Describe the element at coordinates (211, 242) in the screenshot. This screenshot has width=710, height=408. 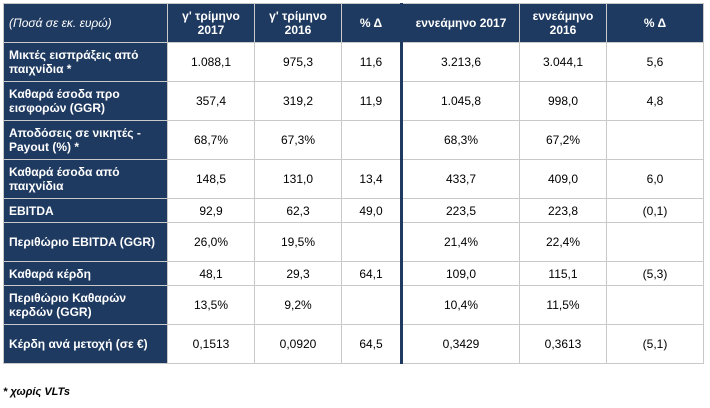
I see `cell-q3-2017: 26,0%` at that location.